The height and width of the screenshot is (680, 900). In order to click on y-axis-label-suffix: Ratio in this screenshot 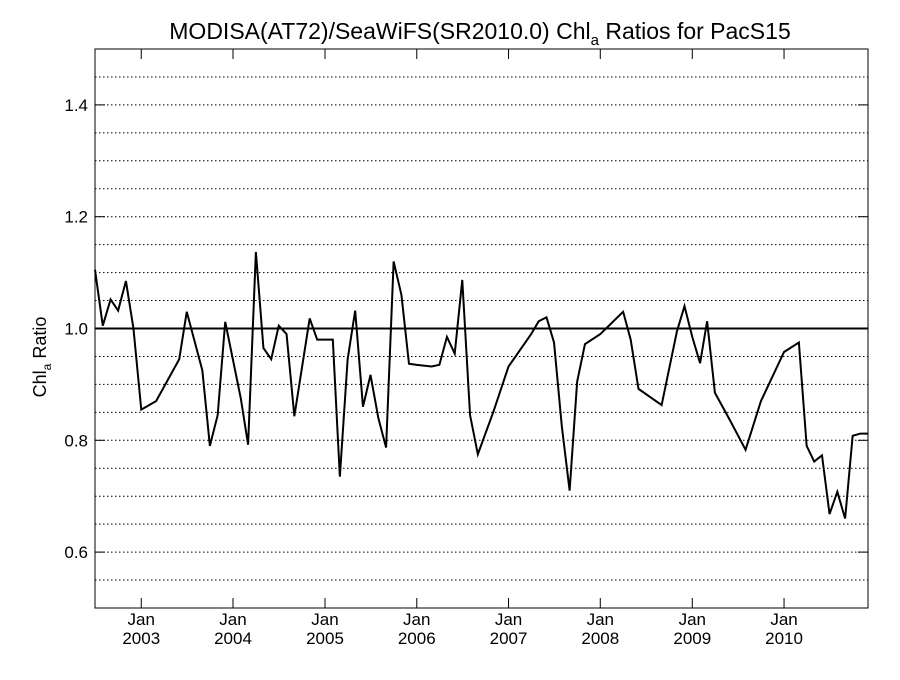, I will do `click(40, 340)`.